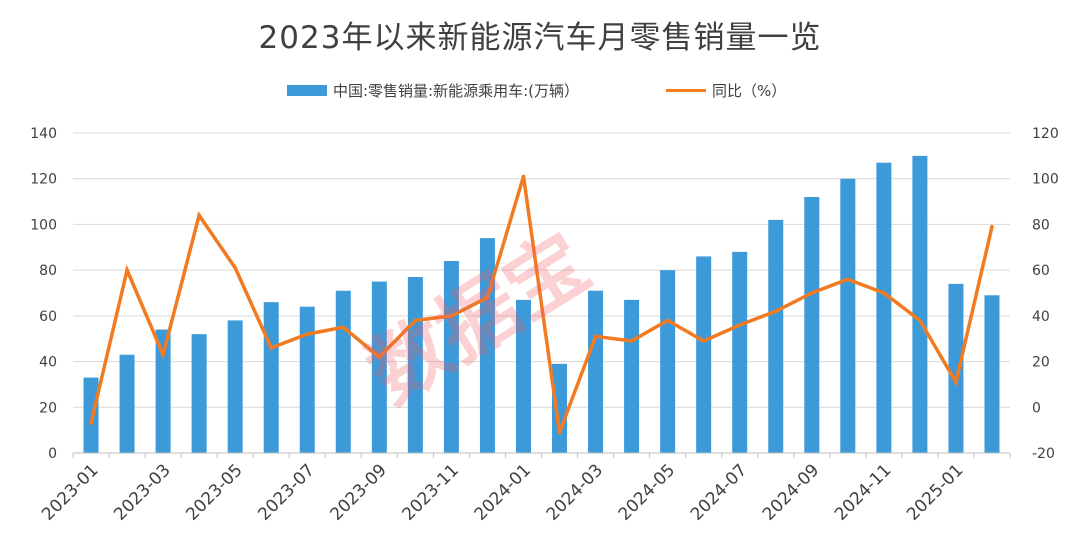 This screenshot has height=550, width=1080. I want to click on y-right-tick-label: 100, so click(1045, 180).